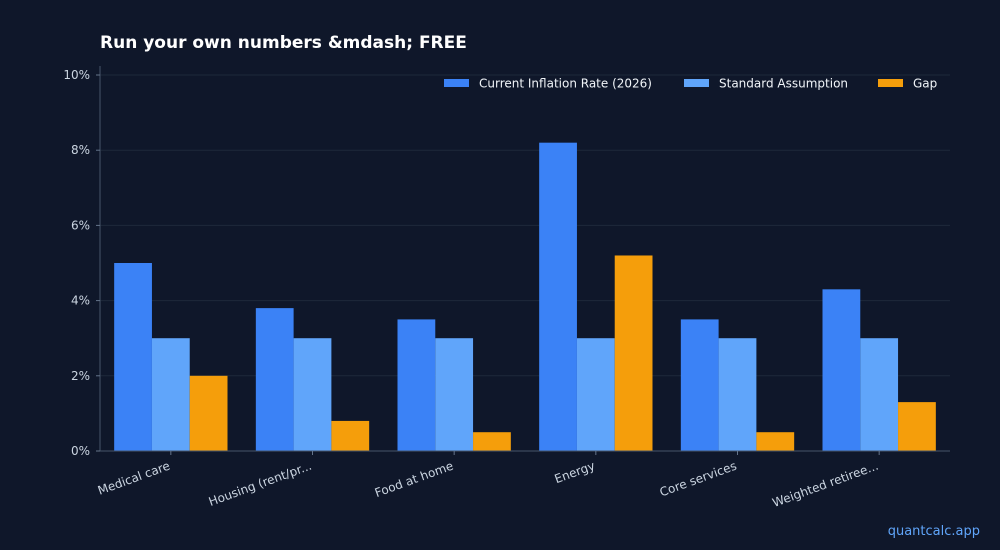 The image size is (1000, 550). What do you see at coordinates (933, 531) in the screenshot?
I see `watermark: quantcalc.app` at bounding box center [933, 531].